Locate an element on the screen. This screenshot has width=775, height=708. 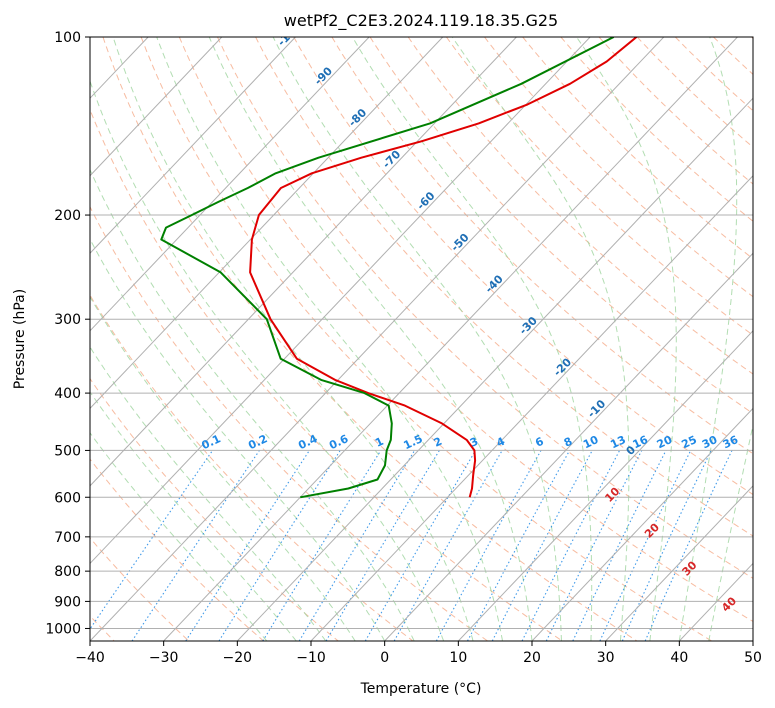
mixing-ratio-label: 3 is located at coordinates (474, 442).